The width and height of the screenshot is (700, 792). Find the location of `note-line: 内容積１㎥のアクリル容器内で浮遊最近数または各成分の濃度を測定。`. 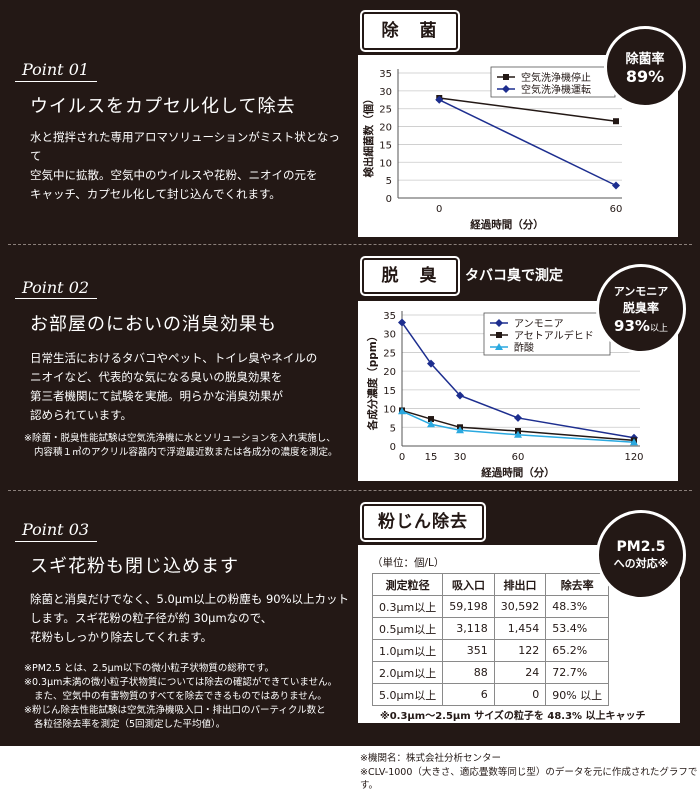

note-line: 内容積１㎥のアクリル容器内で浮遊最近数または各成分の濃度を測定。 is located at coordinates (186, 452).